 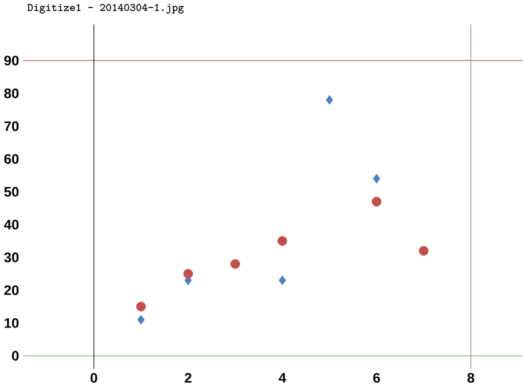 I want to click on y-tick-label: 90, so click(x=11, y=61).